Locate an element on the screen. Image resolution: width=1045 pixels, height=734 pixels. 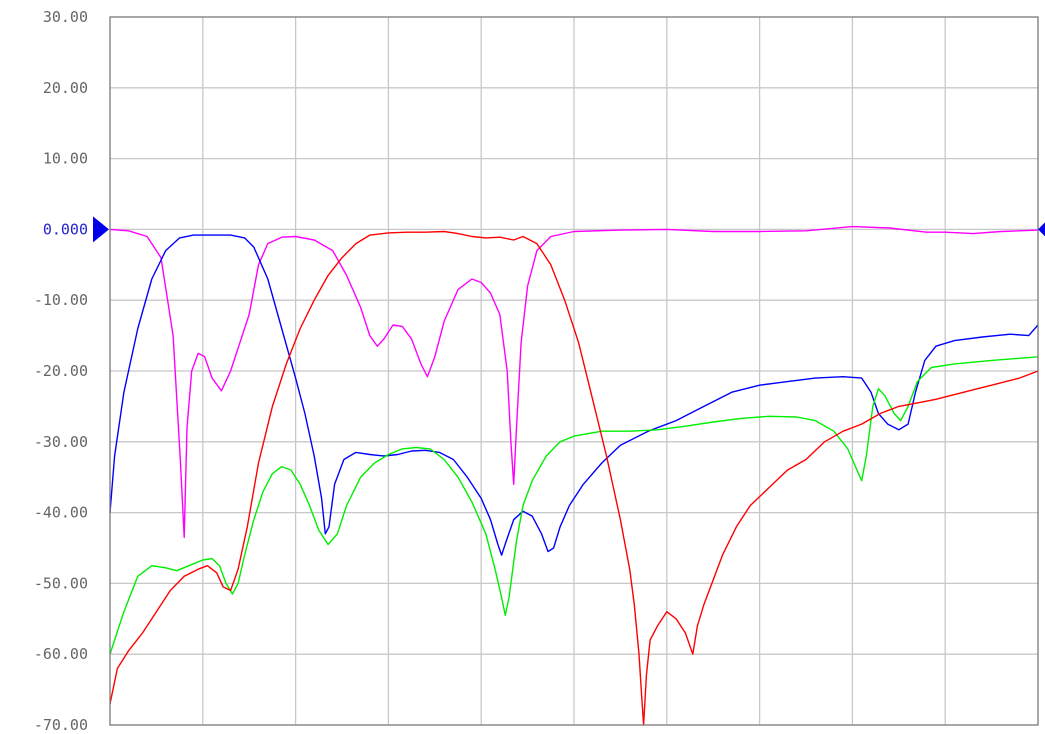
y-tick-label: 10.00 is located at coordinates (65, 159).